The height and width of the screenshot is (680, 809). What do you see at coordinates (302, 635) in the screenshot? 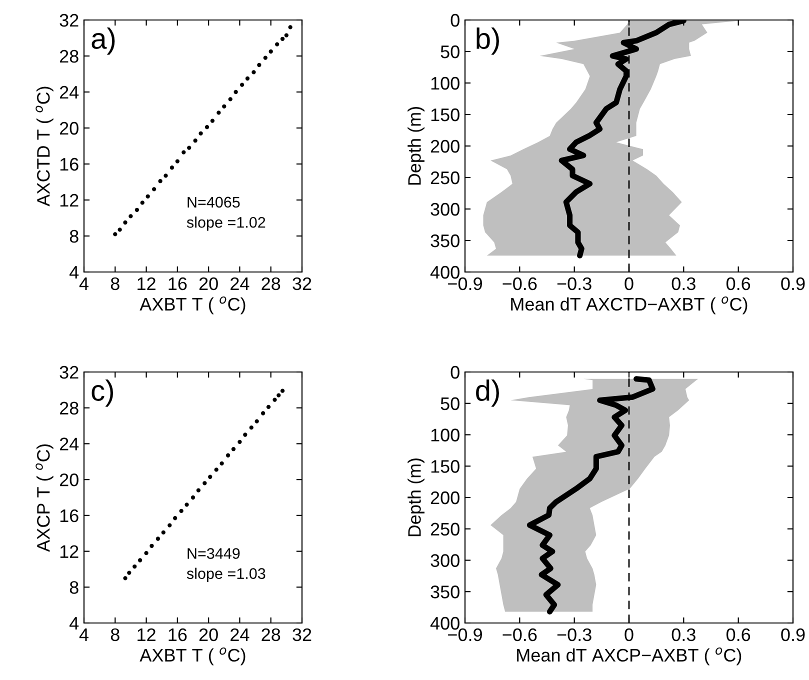
I see `x-tick-label: 32` at bounding box center [302, 635].